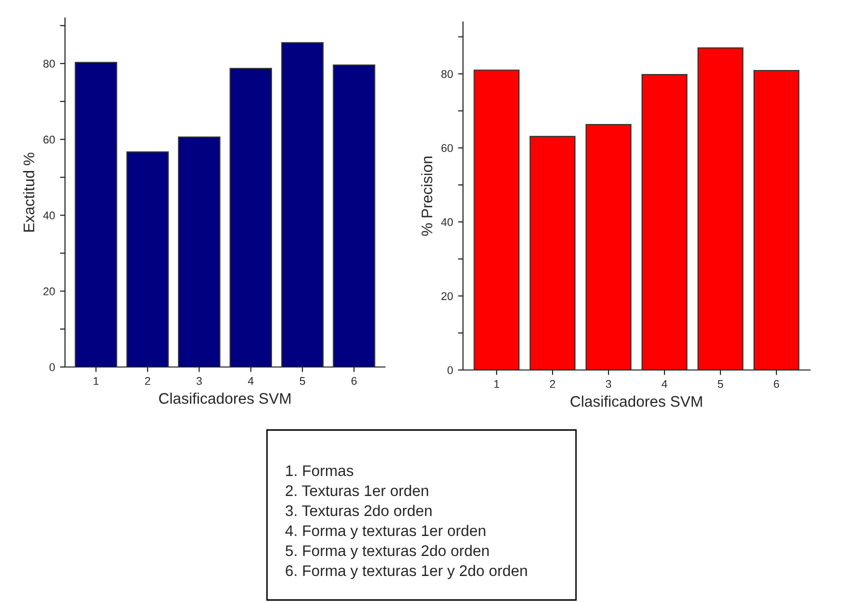 Image resolution: width=841 pixels, height=602 pixels. What do you see at coordinates (426, 196) in the screenshot?
I see `y-axis-title: % Precision` at bounding box center [426, 196].